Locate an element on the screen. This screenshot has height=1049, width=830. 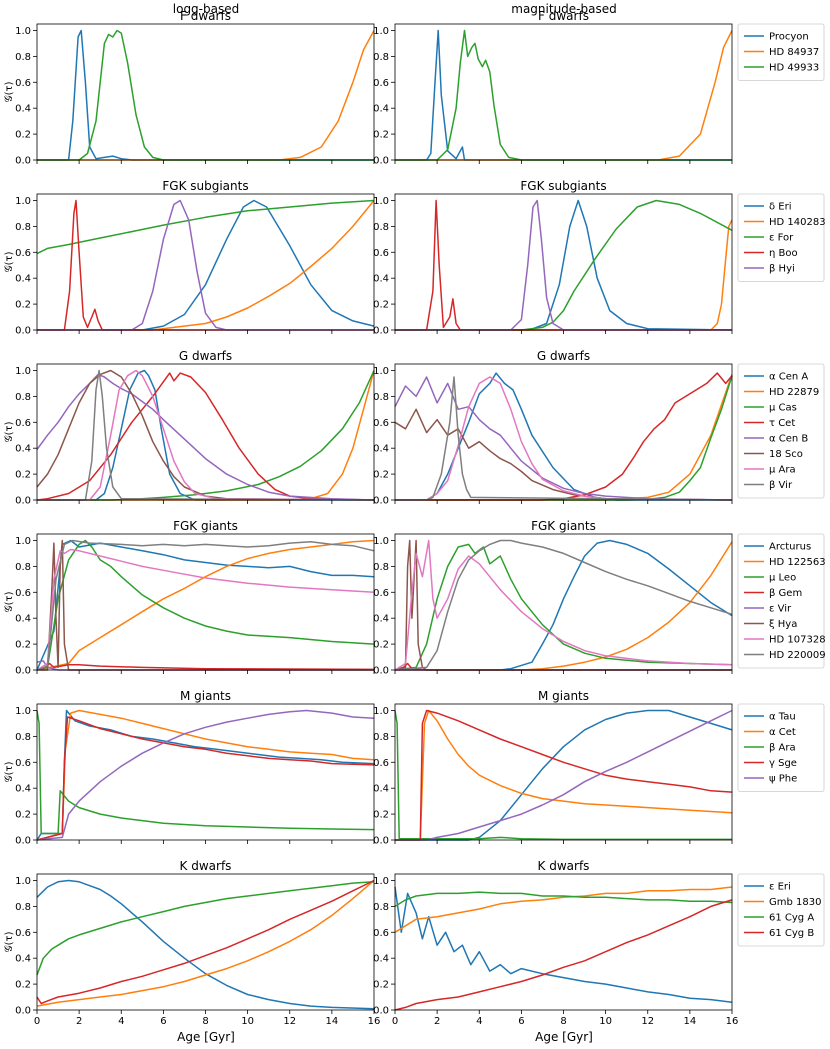
panel-0-left: F dwarfs 0.0 0.2 0.4 0.6 0.8 1.0 𝒢(τ) is located at coordinates (189, 88).